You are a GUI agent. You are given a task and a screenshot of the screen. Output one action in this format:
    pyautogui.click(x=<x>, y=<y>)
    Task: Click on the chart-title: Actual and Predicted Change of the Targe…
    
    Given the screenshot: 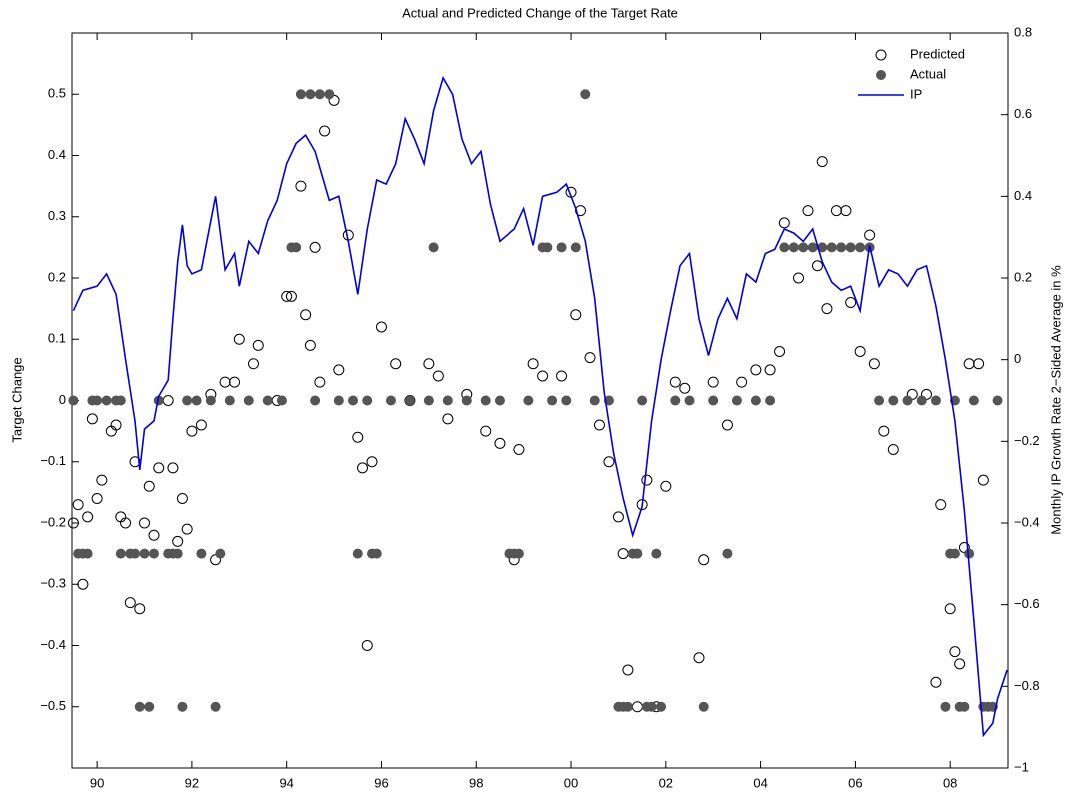 What is the action you would take?
    pyautogui.click(x=540, y=12)
    